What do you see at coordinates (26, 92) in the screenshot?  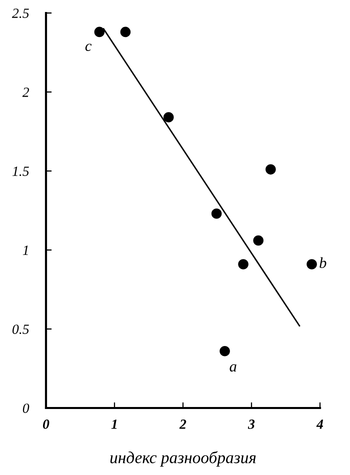 I see `y-tick-label: 2` at bounding box center [26, 92].